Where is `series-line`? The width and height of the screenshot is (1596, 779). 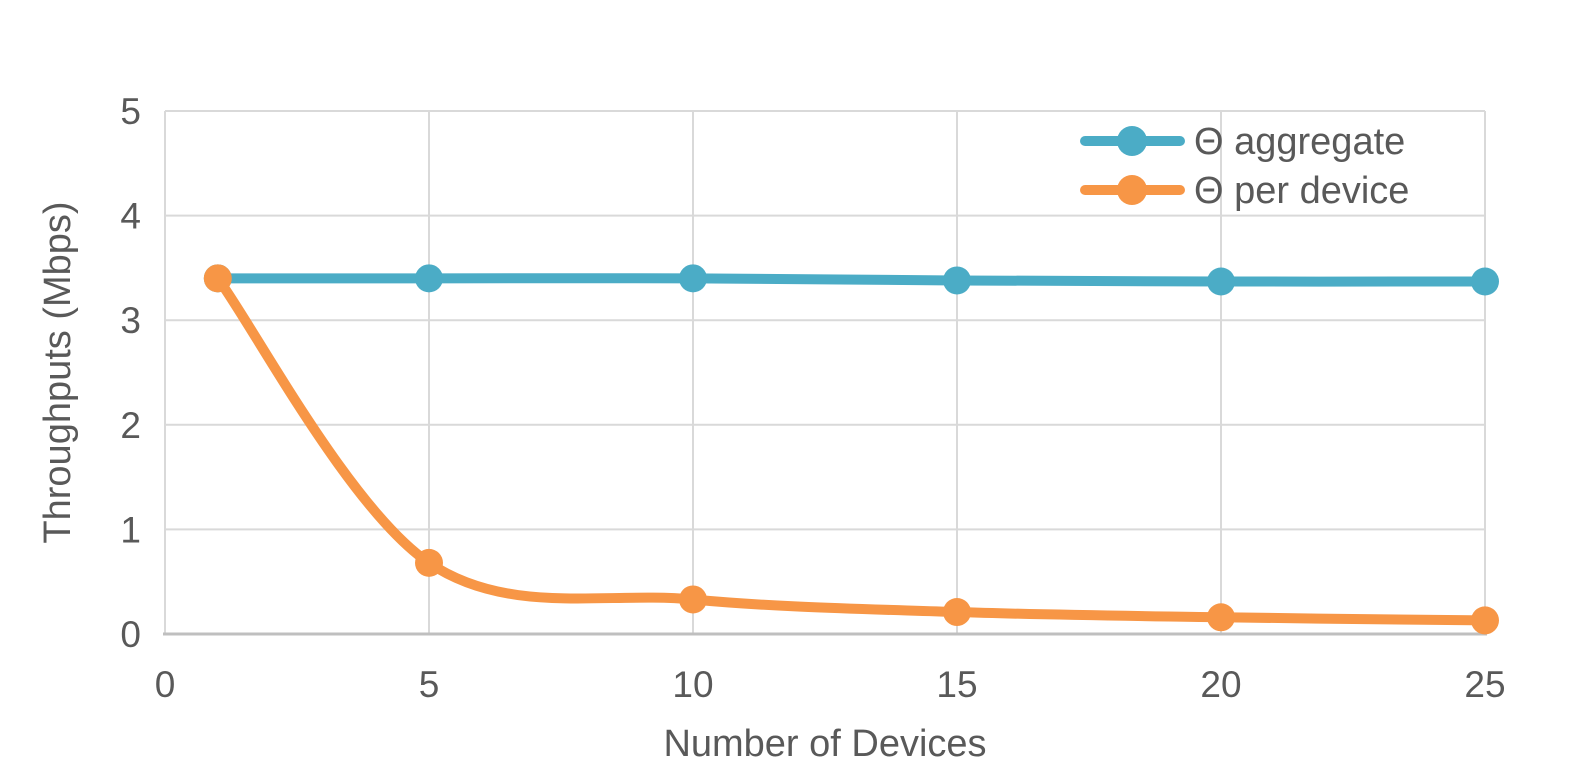 series-line is located at coordinates (851, 280).